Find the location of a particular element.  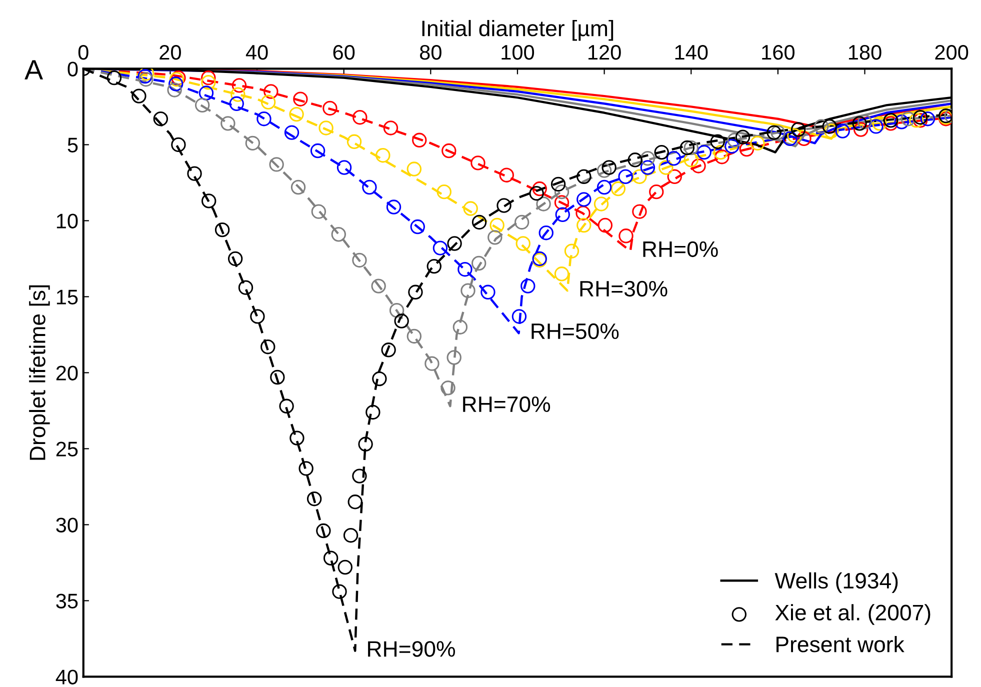

annotation: RH=50% is located at coordinates (575, 331).